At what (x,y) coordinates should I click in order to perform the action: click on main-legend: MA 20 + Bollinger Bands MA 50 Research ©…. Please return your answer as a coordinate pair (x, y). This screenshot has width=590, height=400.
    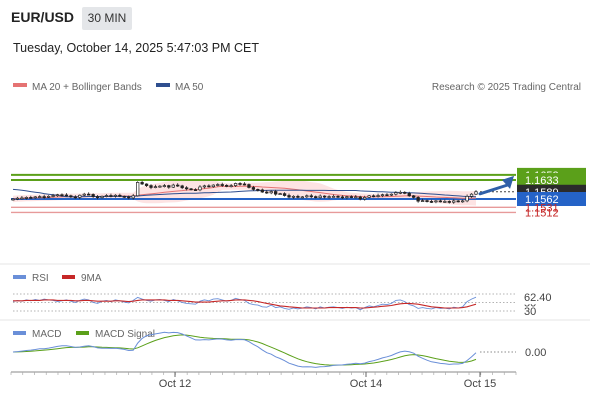
    Looking at the image, I should click on (297, 87).